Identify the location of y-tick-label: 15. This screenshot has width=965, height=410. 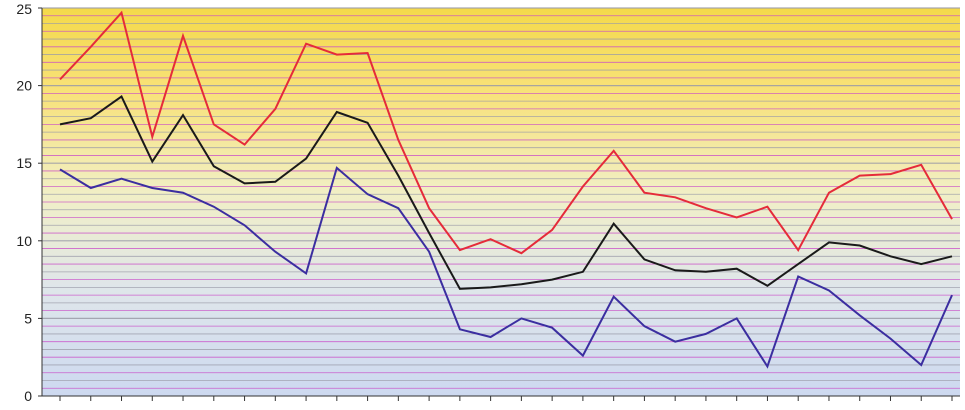
(24, 163).